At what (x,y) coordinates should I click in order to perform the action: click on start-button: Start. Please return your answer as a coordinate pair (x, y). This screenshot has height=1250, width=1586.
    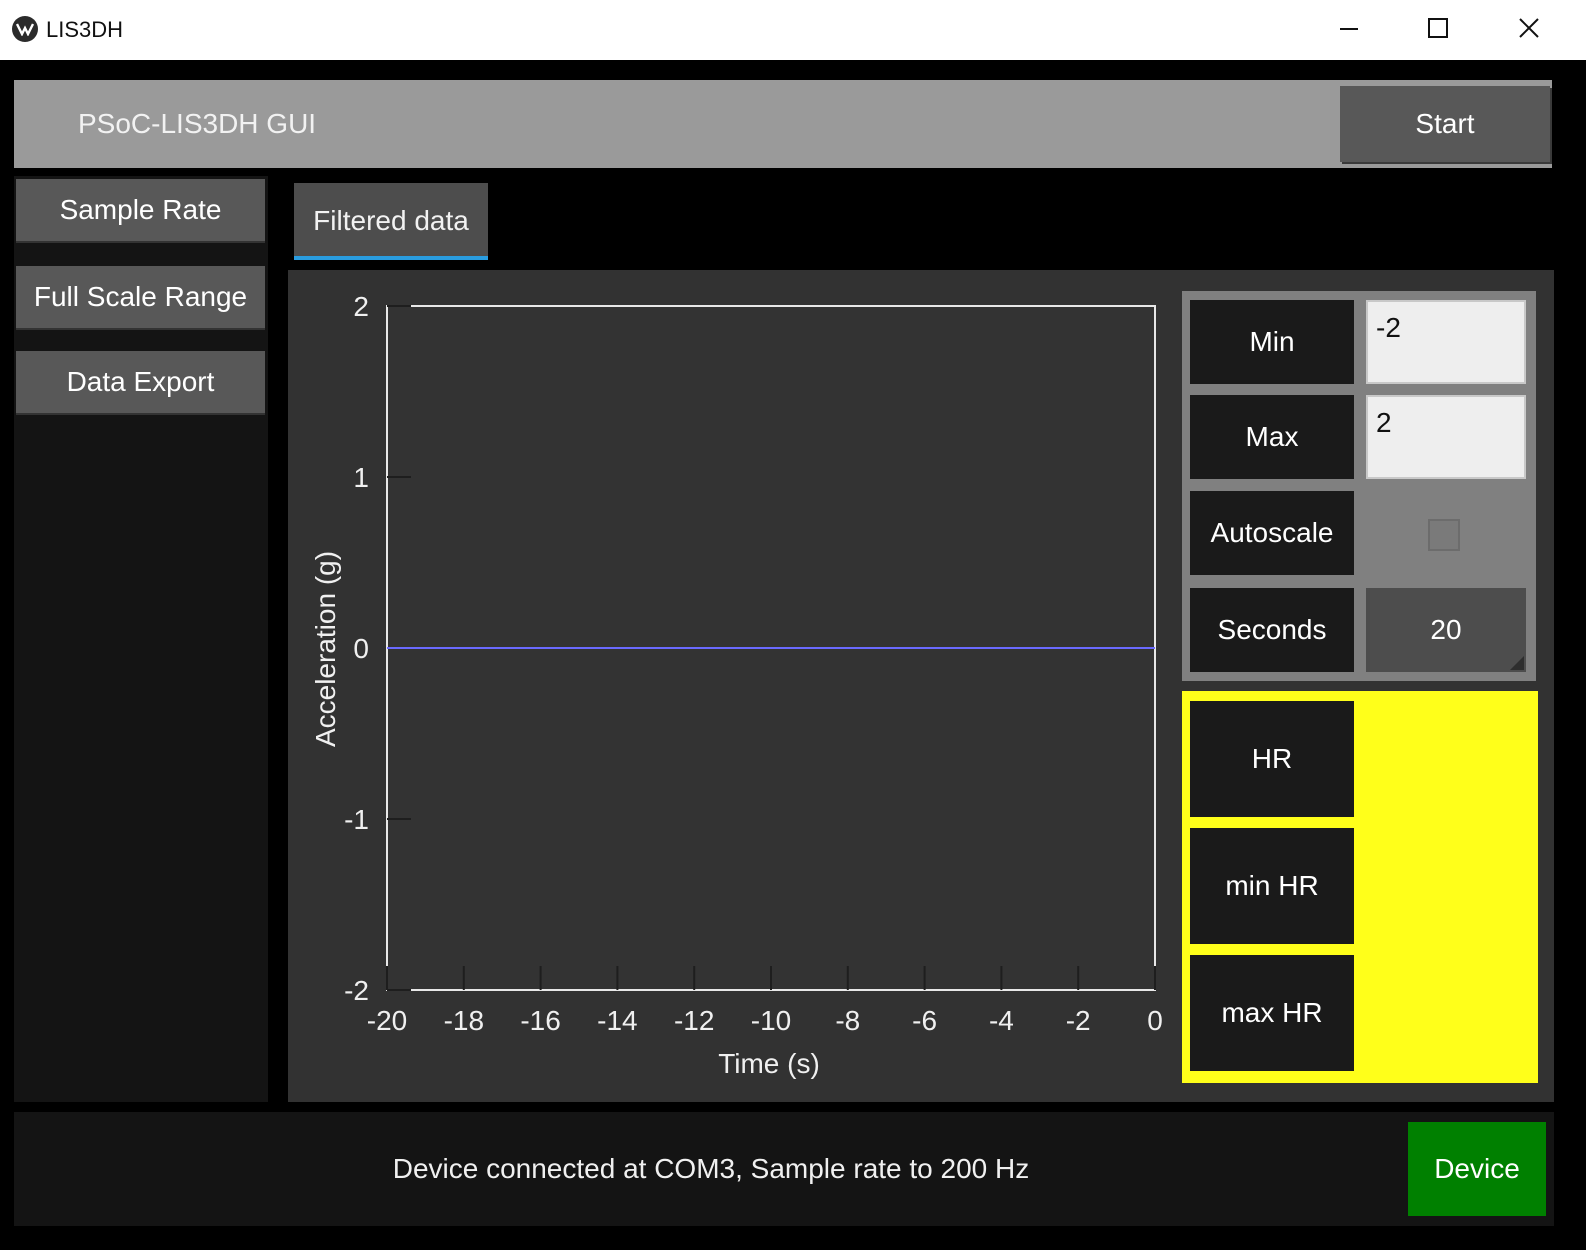
    Looking at the image, I should click on (1445, 124).